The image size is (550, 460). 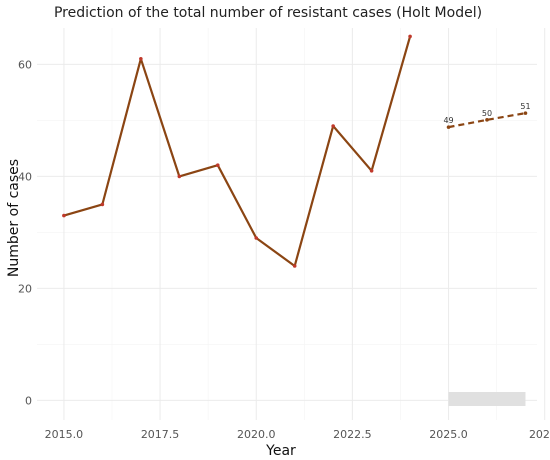 What do you see at coordinates (525, 106) in the screenshot?
I see `forecast-data-label: 51` at bounding box center [525, 106].